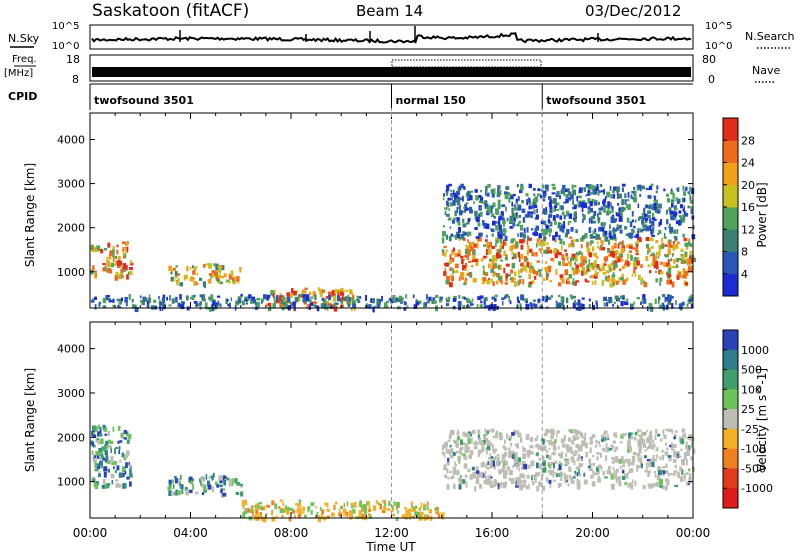 Image resolution: width=800 pixels, height=558 pixels. I want to click on colorbar-tick-label: -500, so click(753, 468).